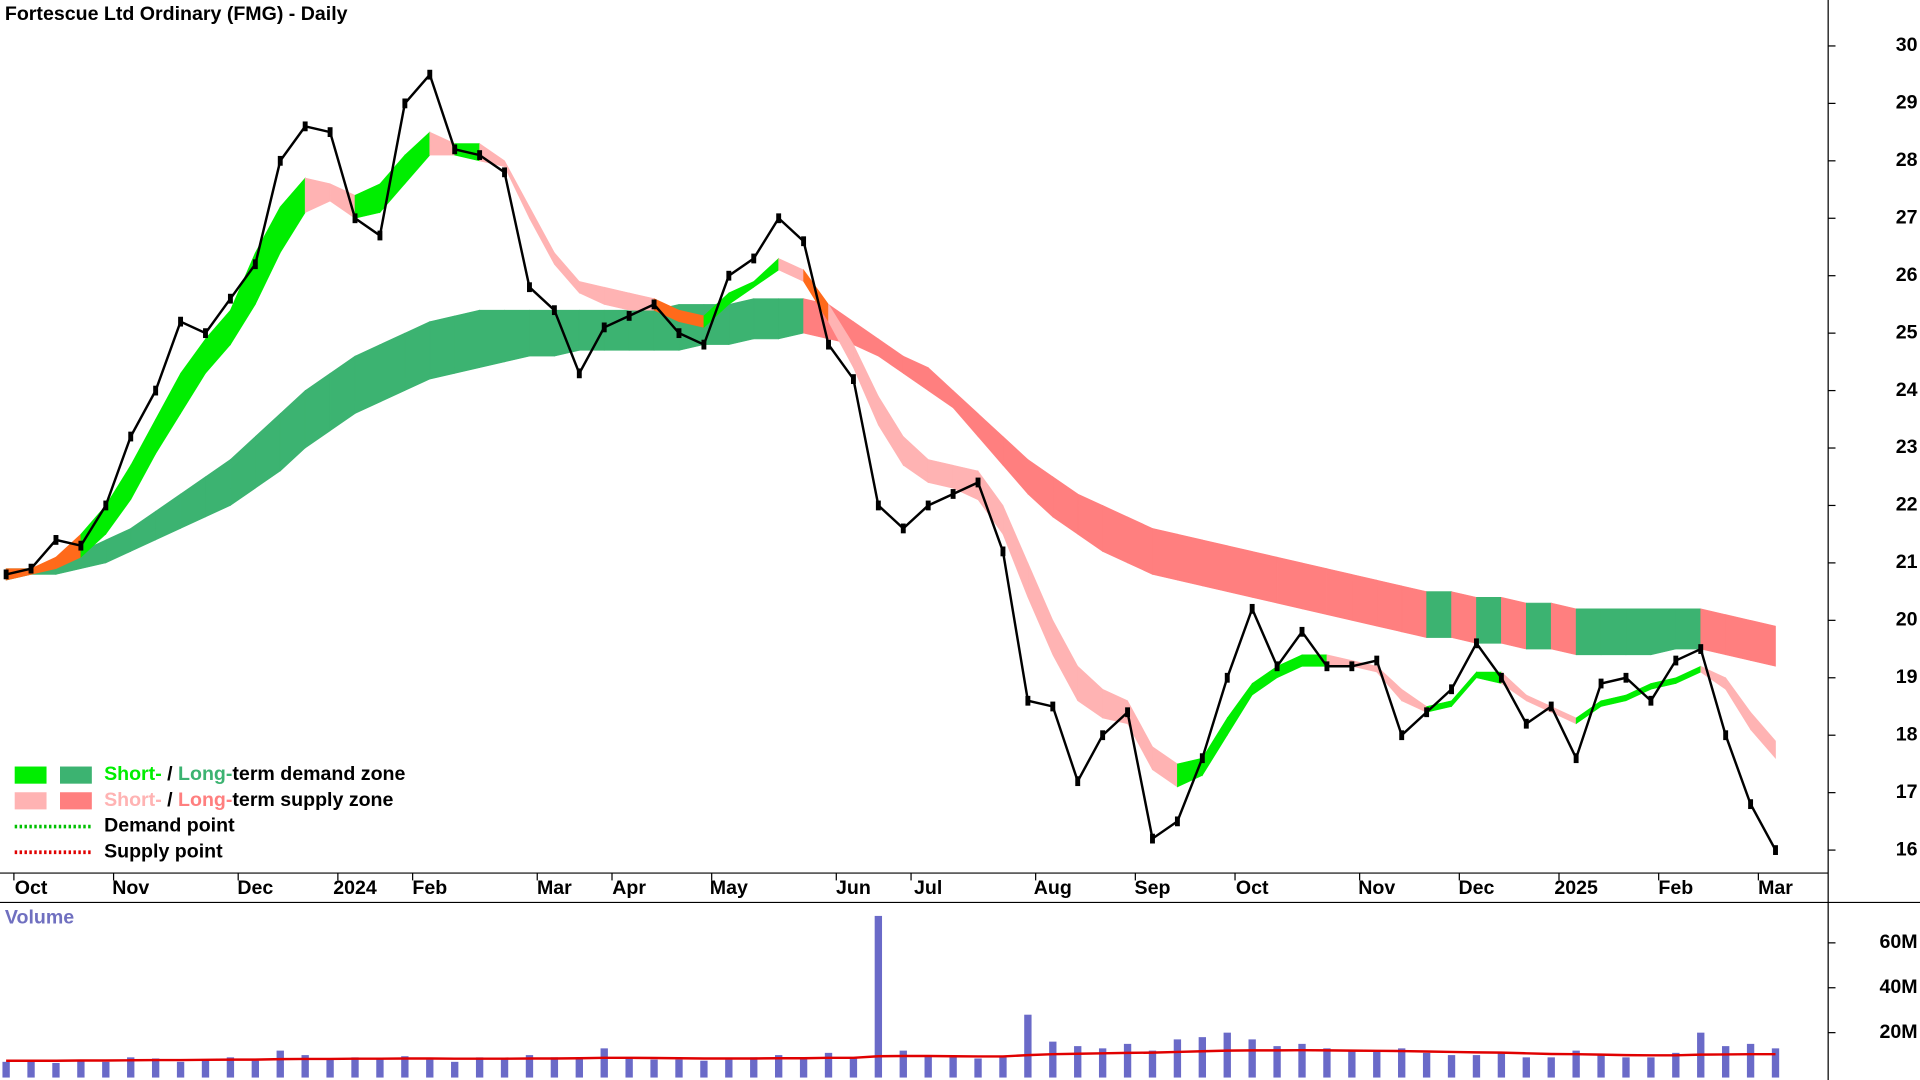  I want to click on y-tick-label: 27, so click(1907, 217).